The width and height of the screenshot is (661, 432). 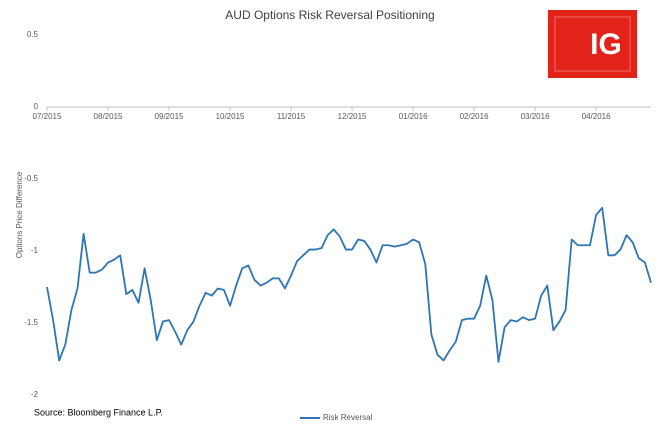 What do you see at coordinates (19, 214) in the screenshot?
I see `y-axis-label: Options Price Difference` at bounding box center [19, 214].